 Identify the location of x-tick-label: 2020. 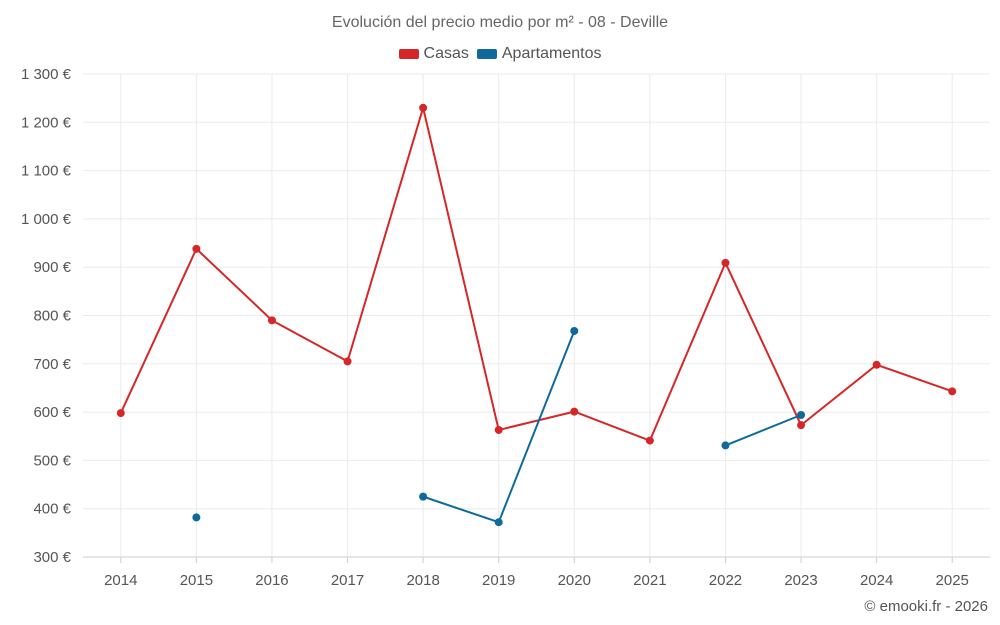
(574, 580).